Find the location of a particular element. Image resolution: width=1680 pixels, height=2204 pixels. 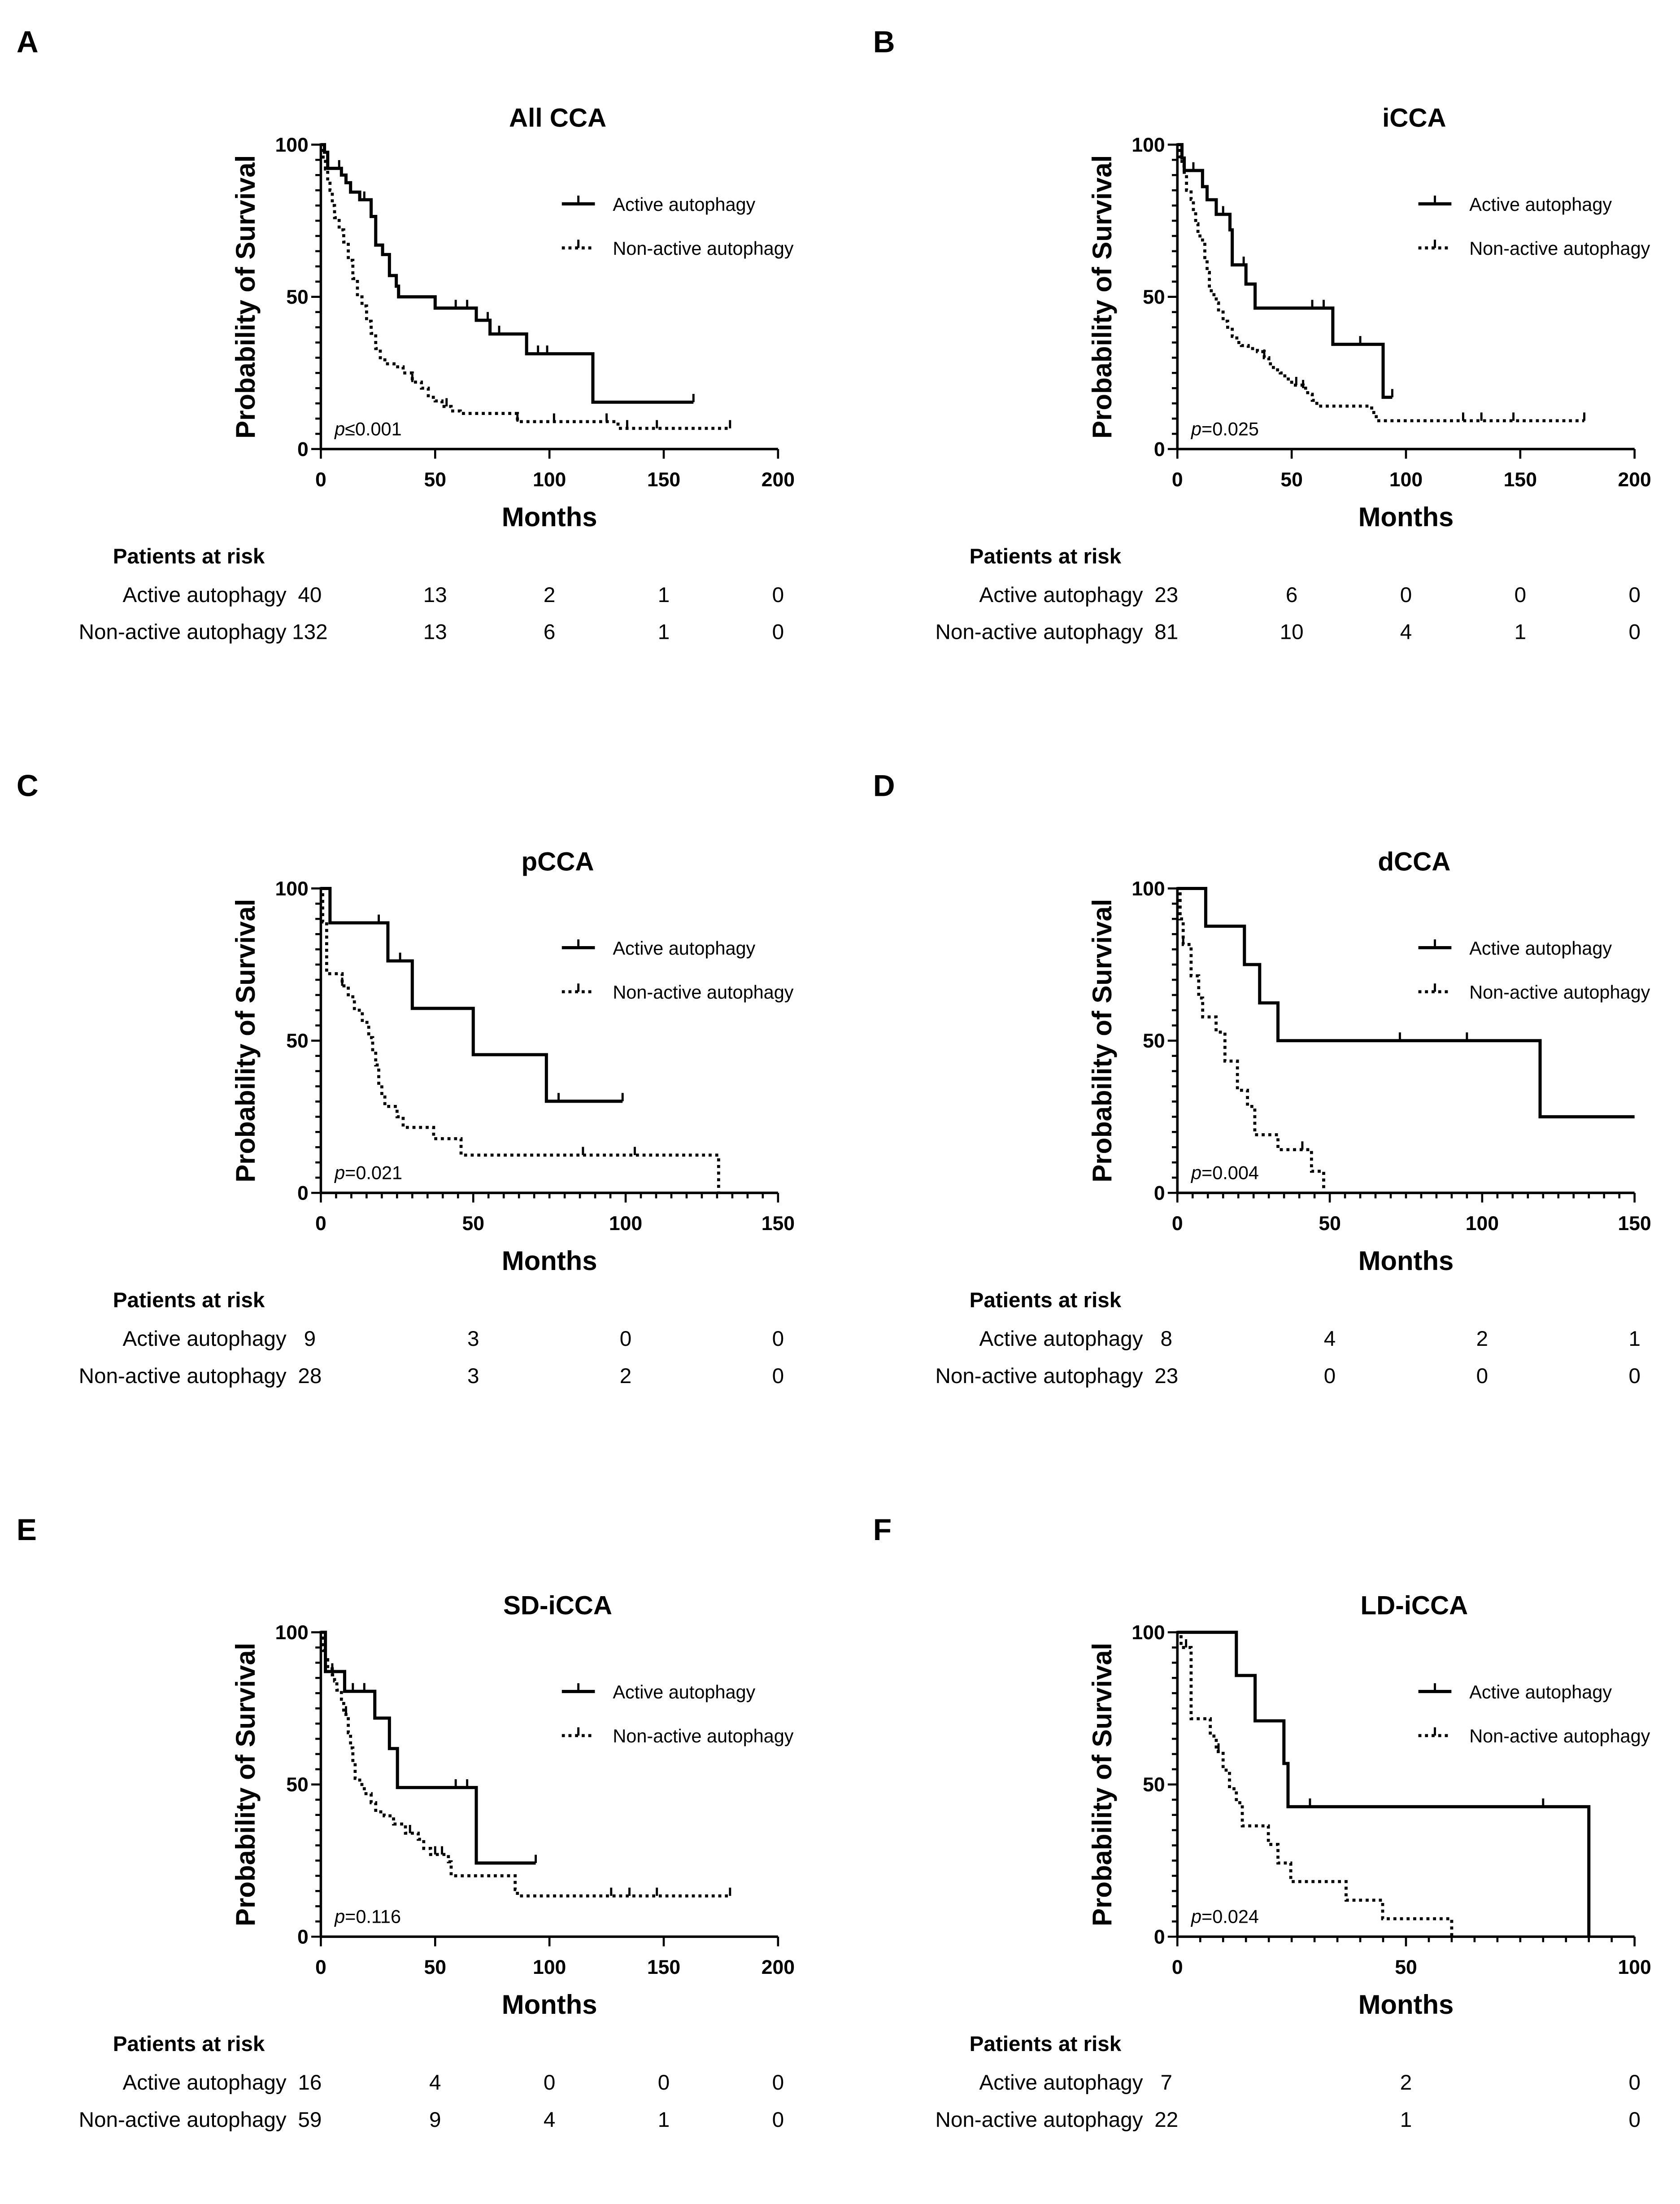

panel-letter: A is located at coordinates (27, 42).